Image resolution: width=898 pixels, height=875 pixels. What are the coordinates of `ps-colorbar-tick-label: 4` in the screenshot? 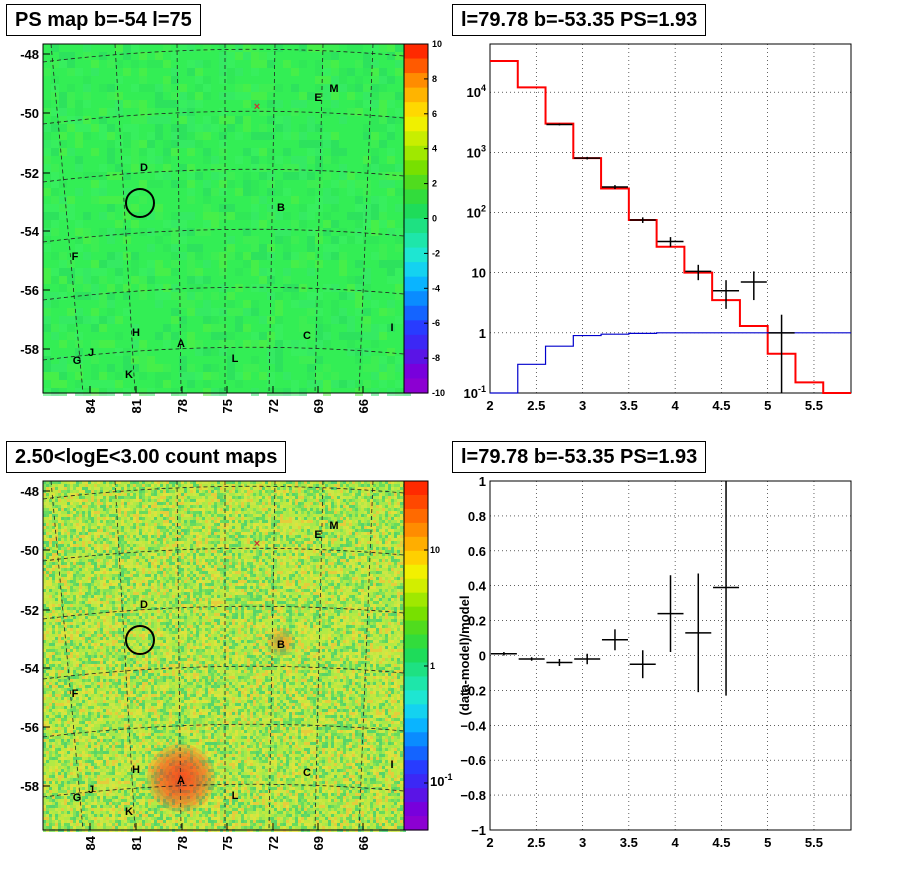 It's located at (434, 149).